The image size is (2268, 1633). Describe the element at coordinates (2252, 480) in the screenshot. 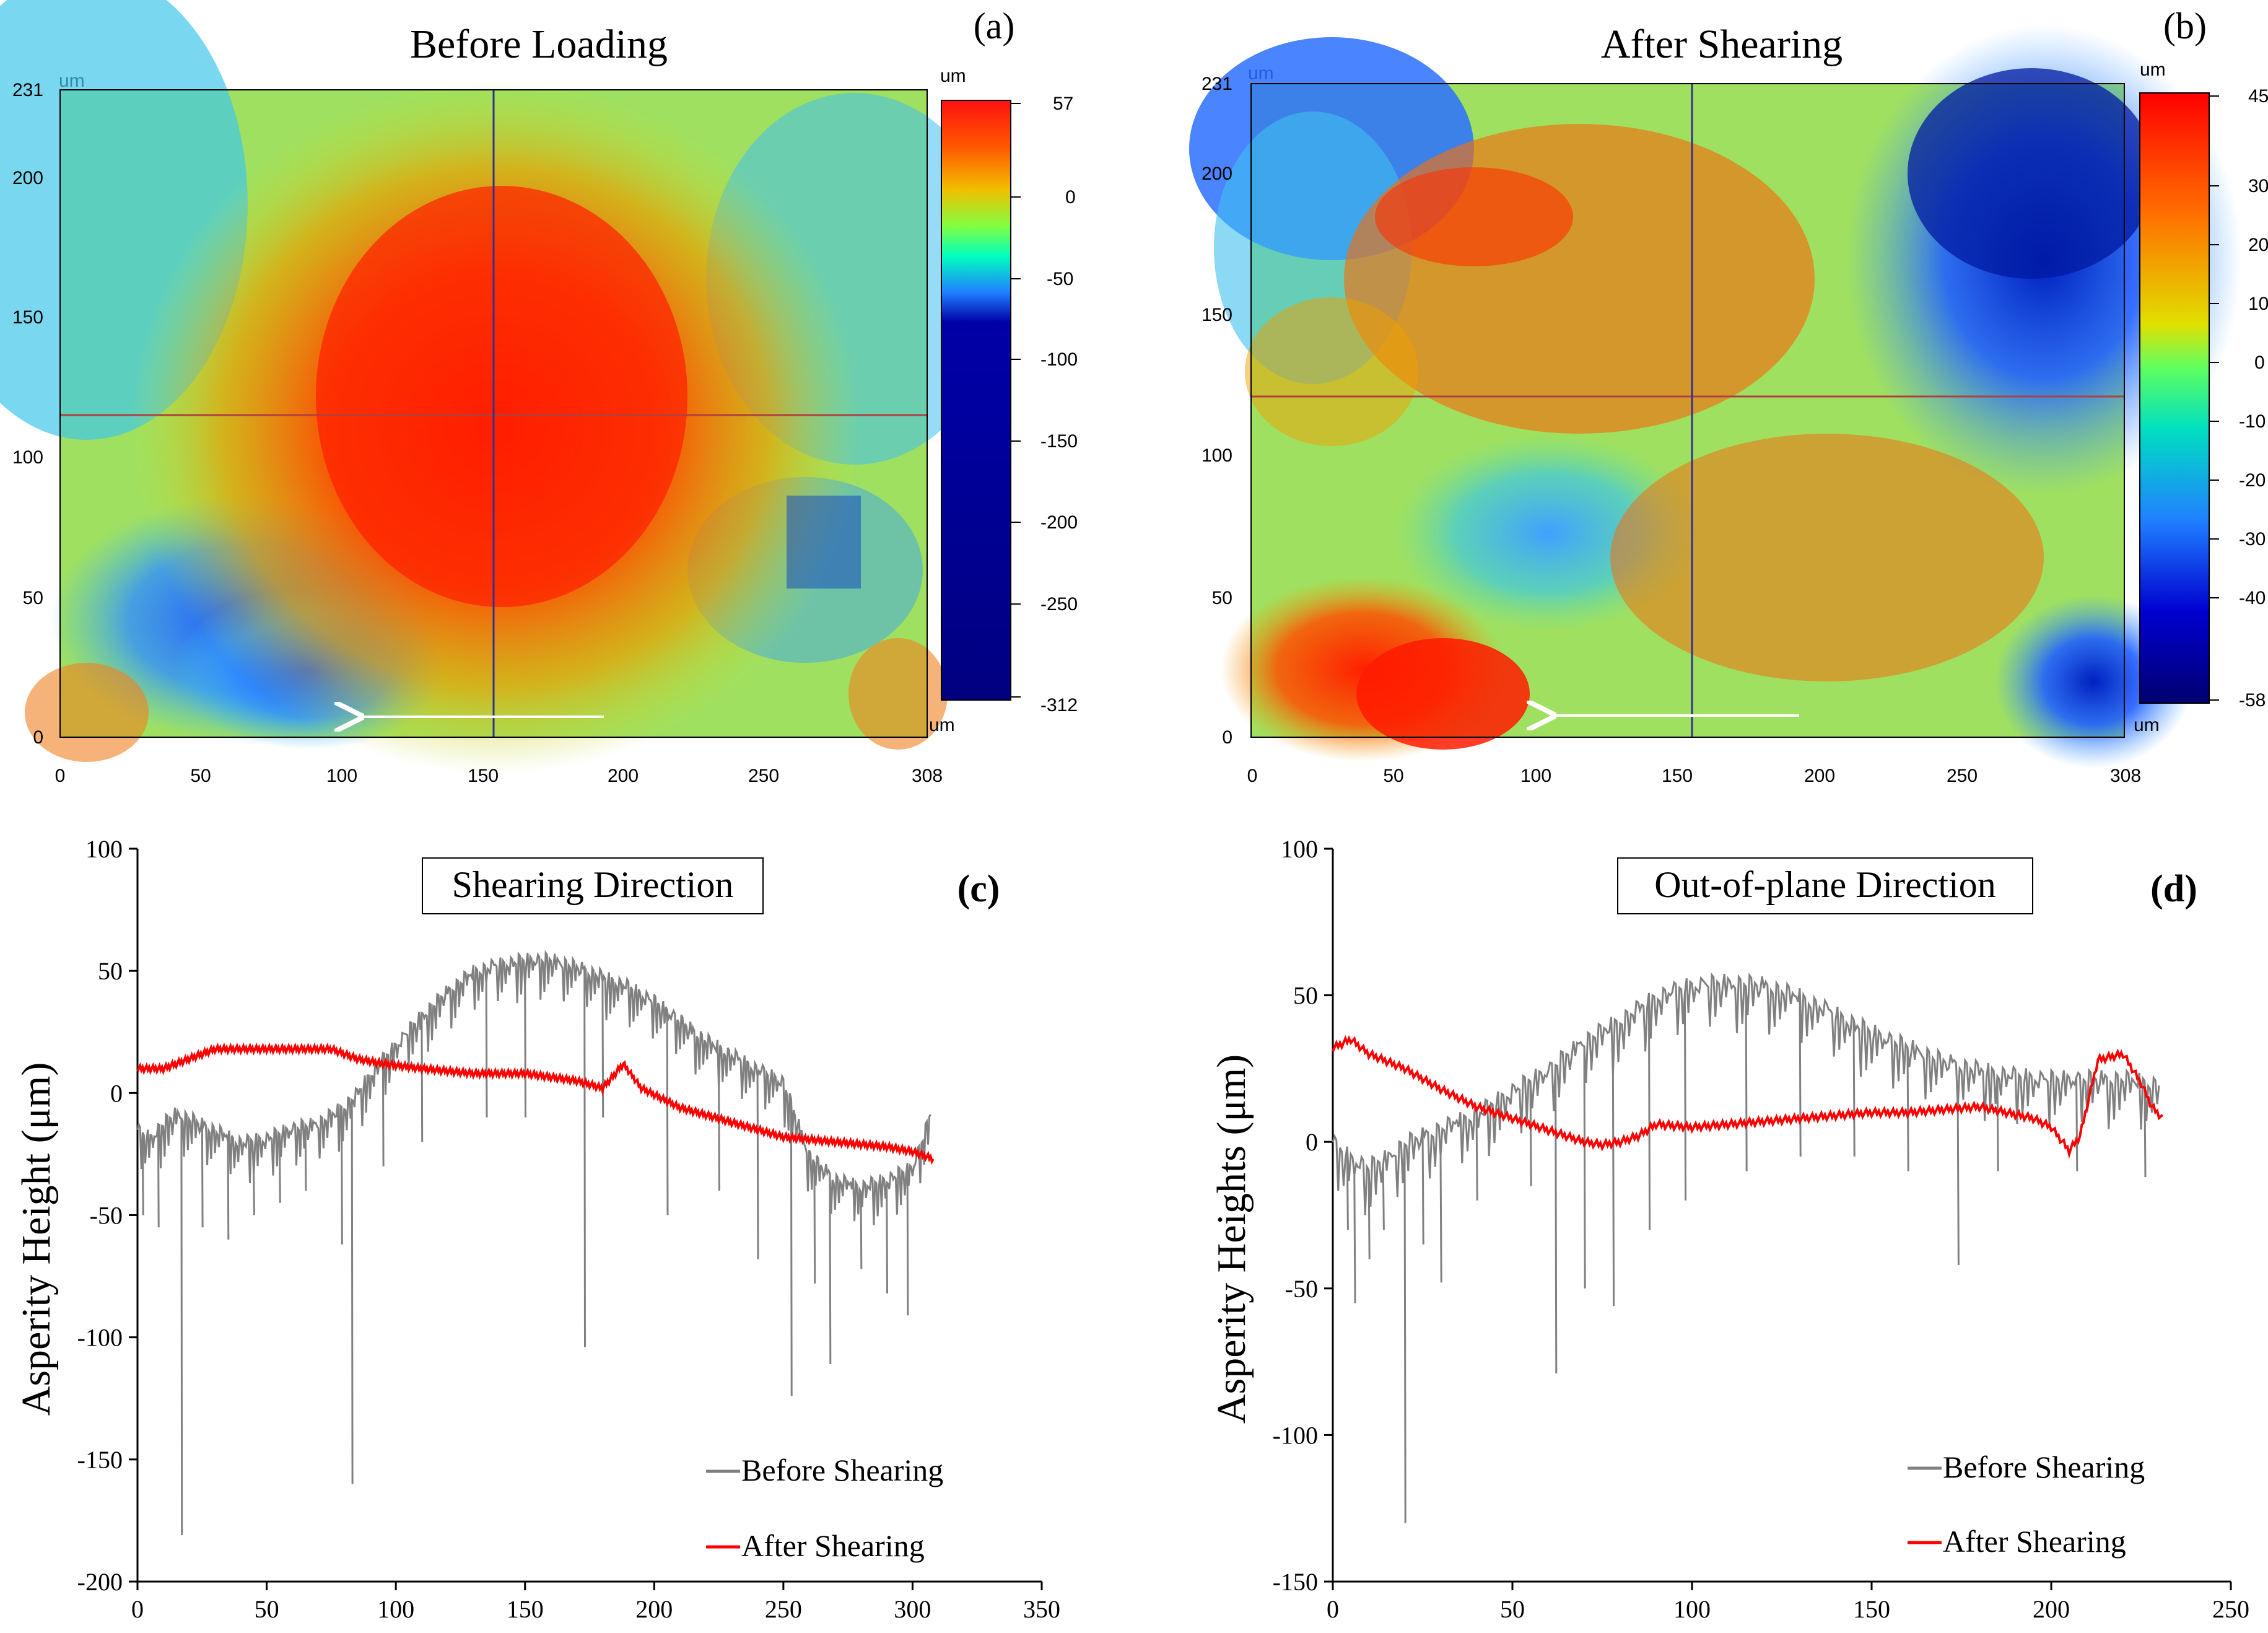

I see `cbar-tick: -20` at that location.